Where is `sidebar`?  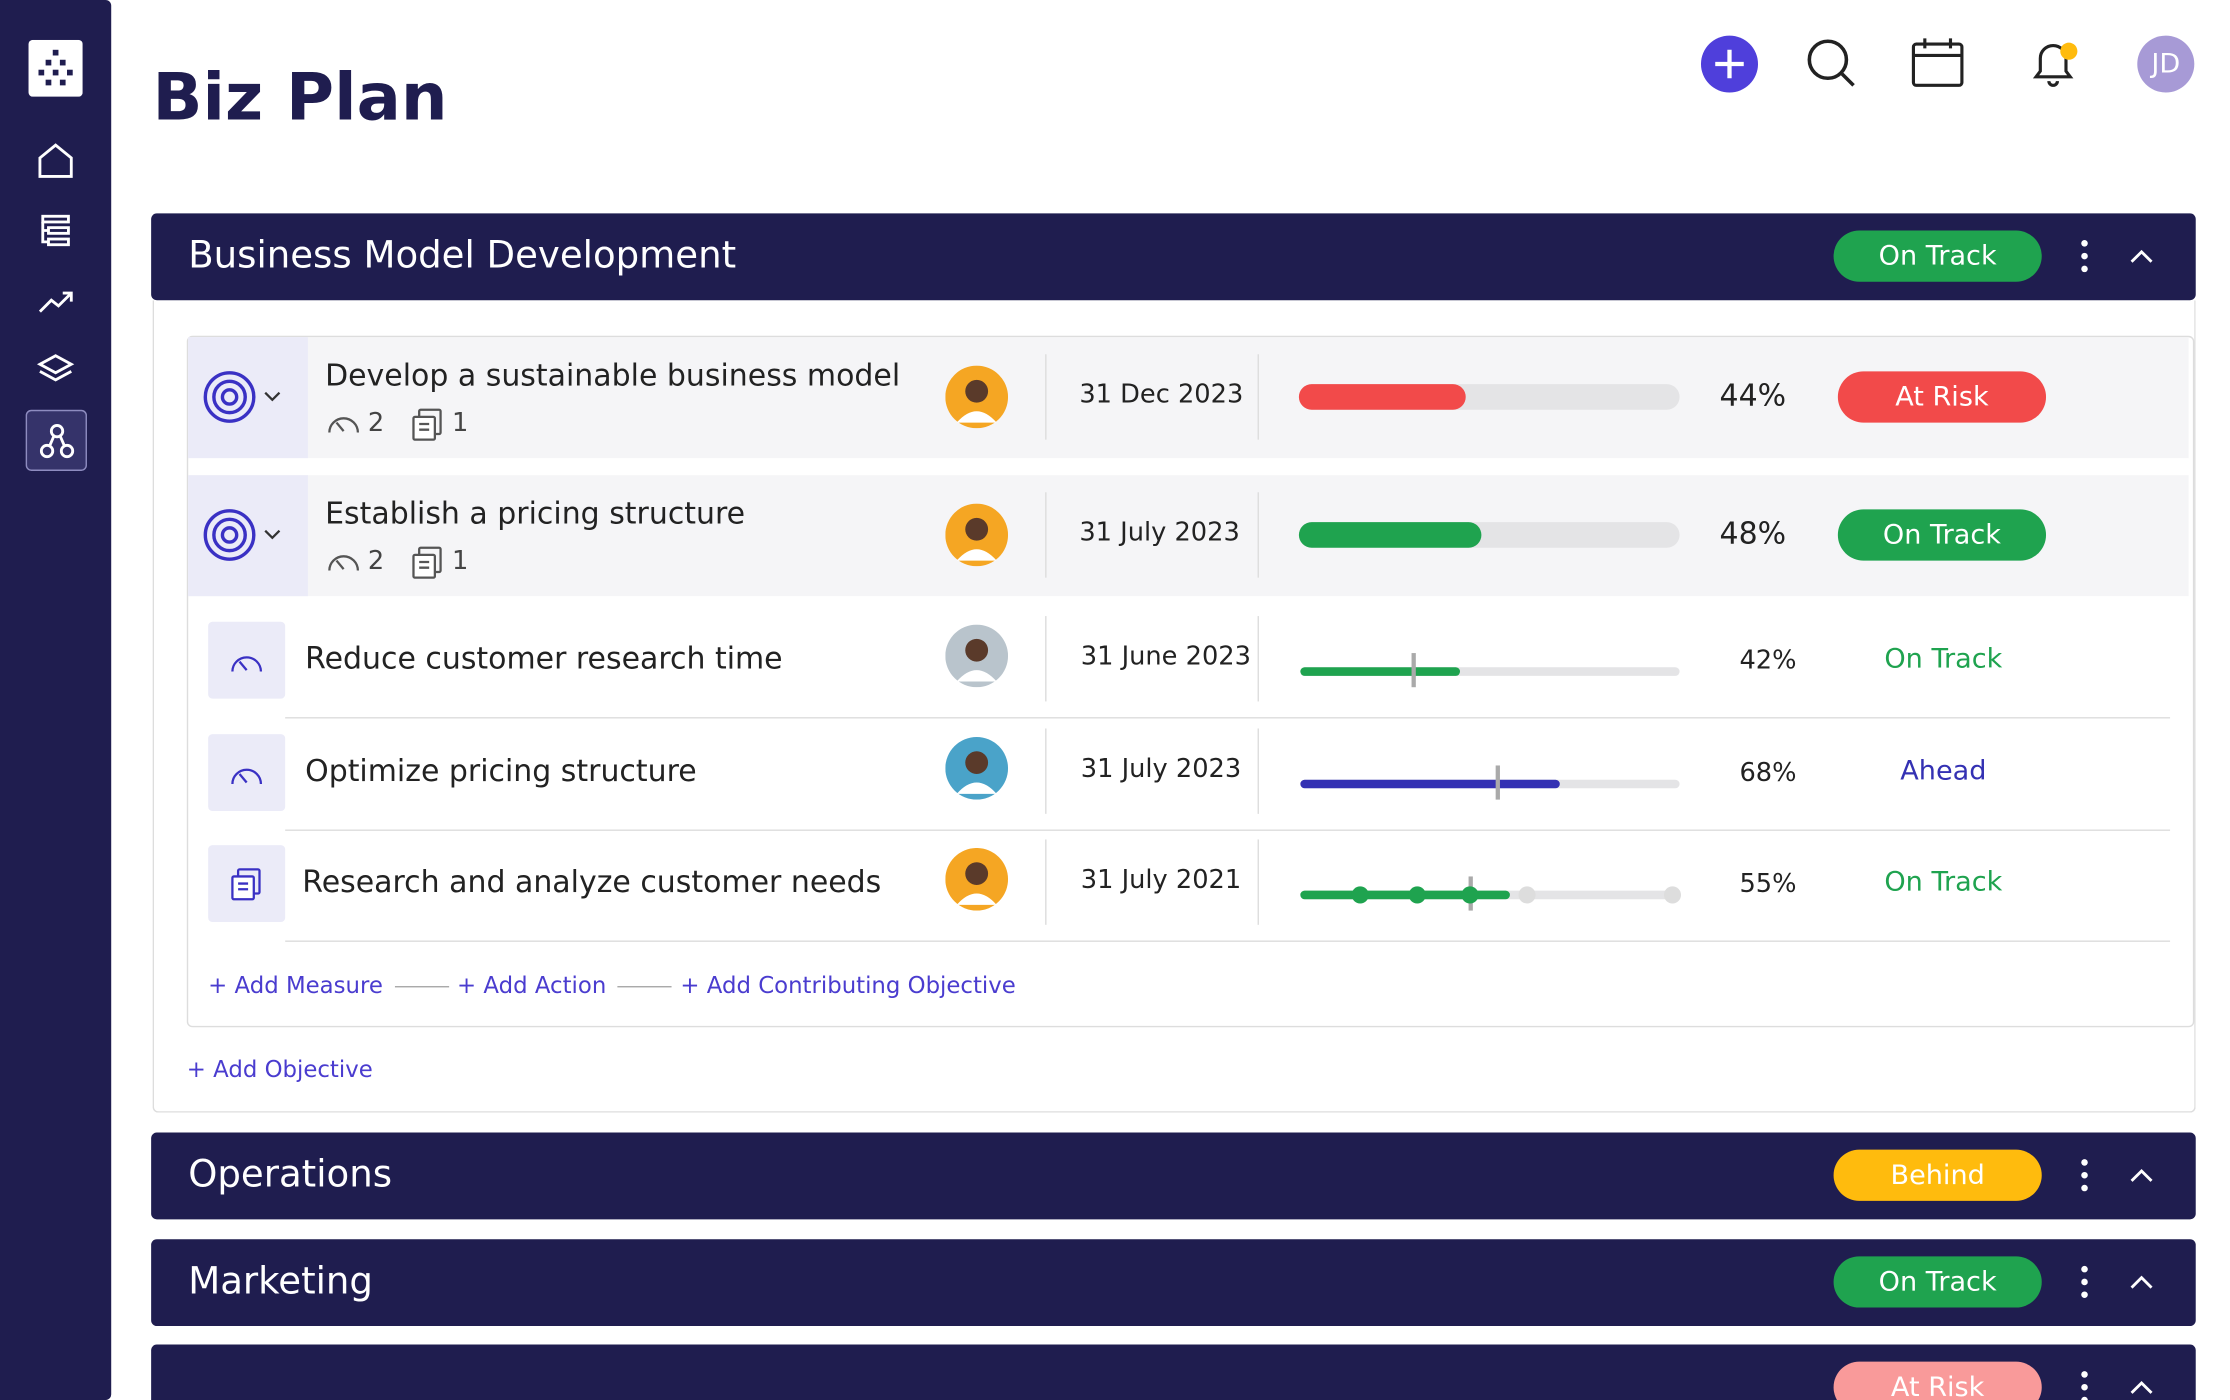
sidebar is located at coordinates (56, 700).